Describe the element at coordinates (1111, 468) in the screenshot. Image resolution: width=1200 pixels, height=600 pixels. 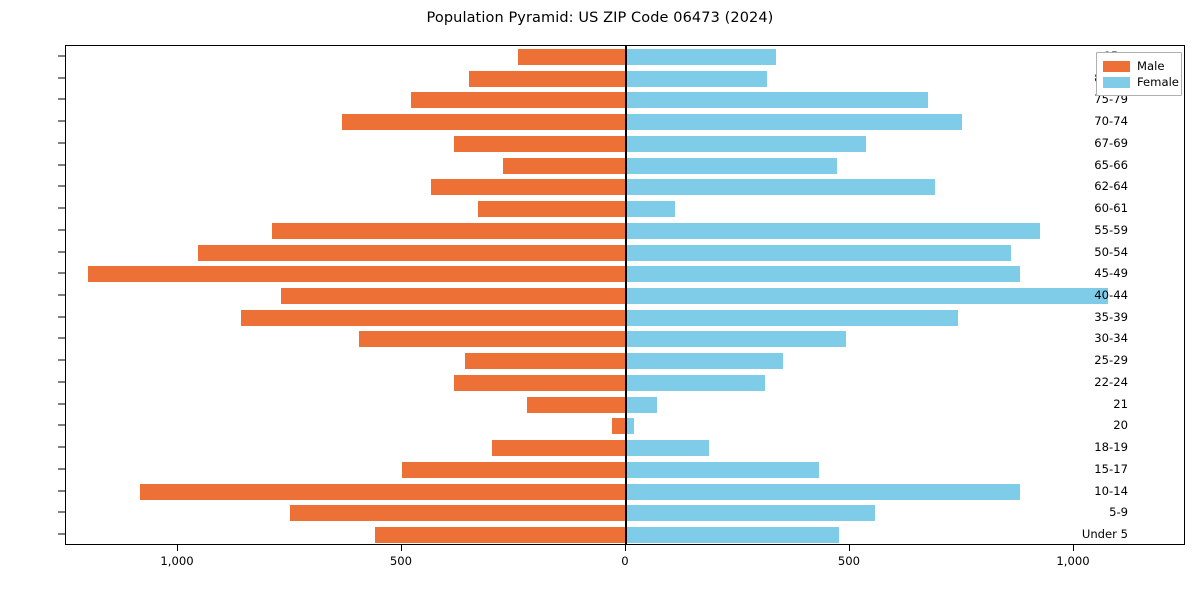
I see `y-axis-tick-label: 15-17` at that location.